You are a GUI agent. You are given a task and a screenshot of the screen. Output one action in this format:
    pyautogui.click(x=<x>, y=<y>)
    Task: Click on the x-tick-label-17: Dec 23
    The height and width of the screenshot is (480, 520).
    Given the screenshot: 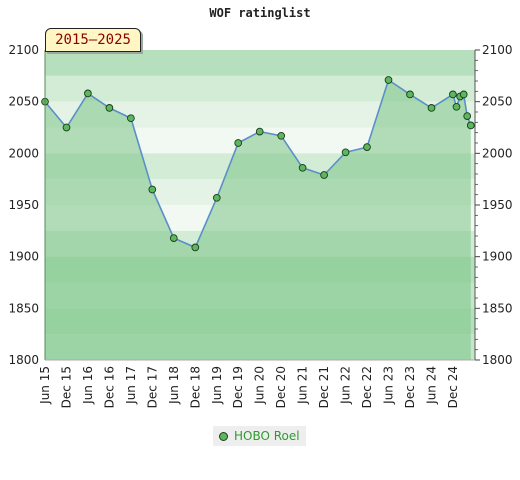 What is the action you would take?
    pyautogui.click(x=410, y=387)
    